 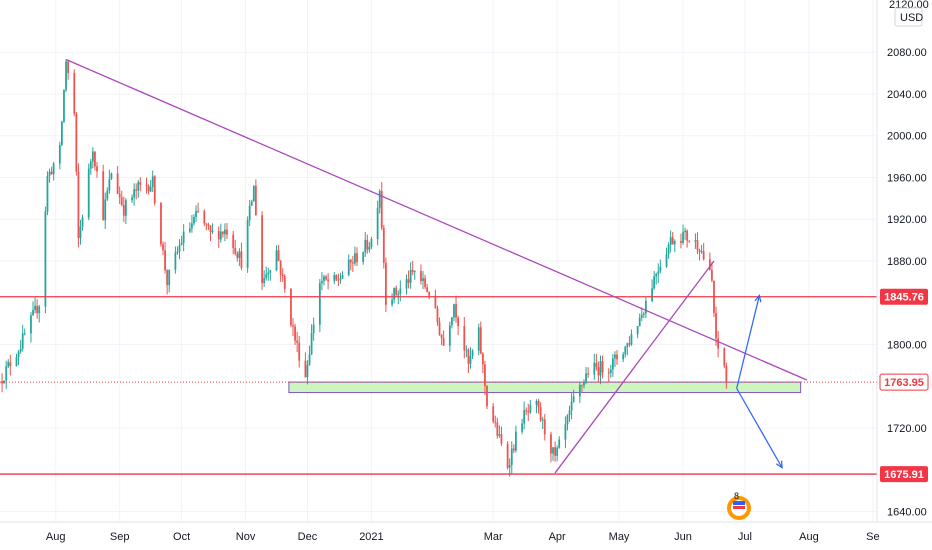 What do you see at coordinates (908, 17) in the screenshot?
I see `currency-box` at bounding box center [908, 17].